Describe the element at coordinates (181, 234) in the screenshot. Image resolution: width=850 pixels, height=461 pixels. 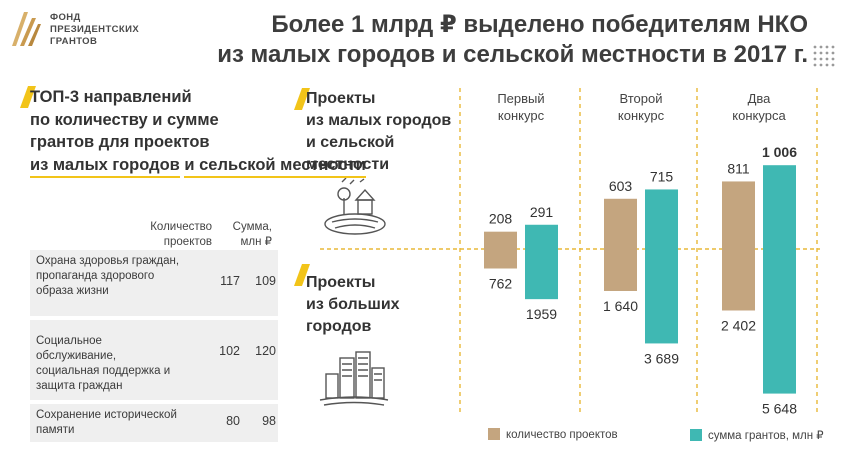
I see `col-count-header: Количество проектов` at that location.